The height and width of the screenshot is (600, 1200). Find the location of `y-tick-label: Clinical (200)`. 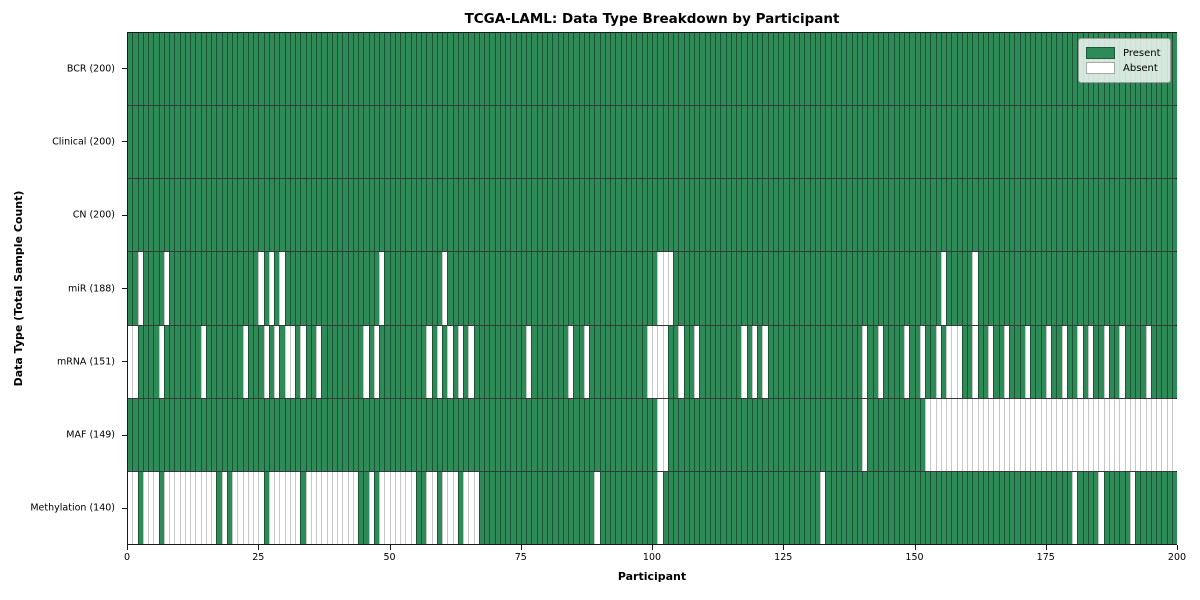

y-tick-label: Clinical (200) is located at coordinates (83, 142).